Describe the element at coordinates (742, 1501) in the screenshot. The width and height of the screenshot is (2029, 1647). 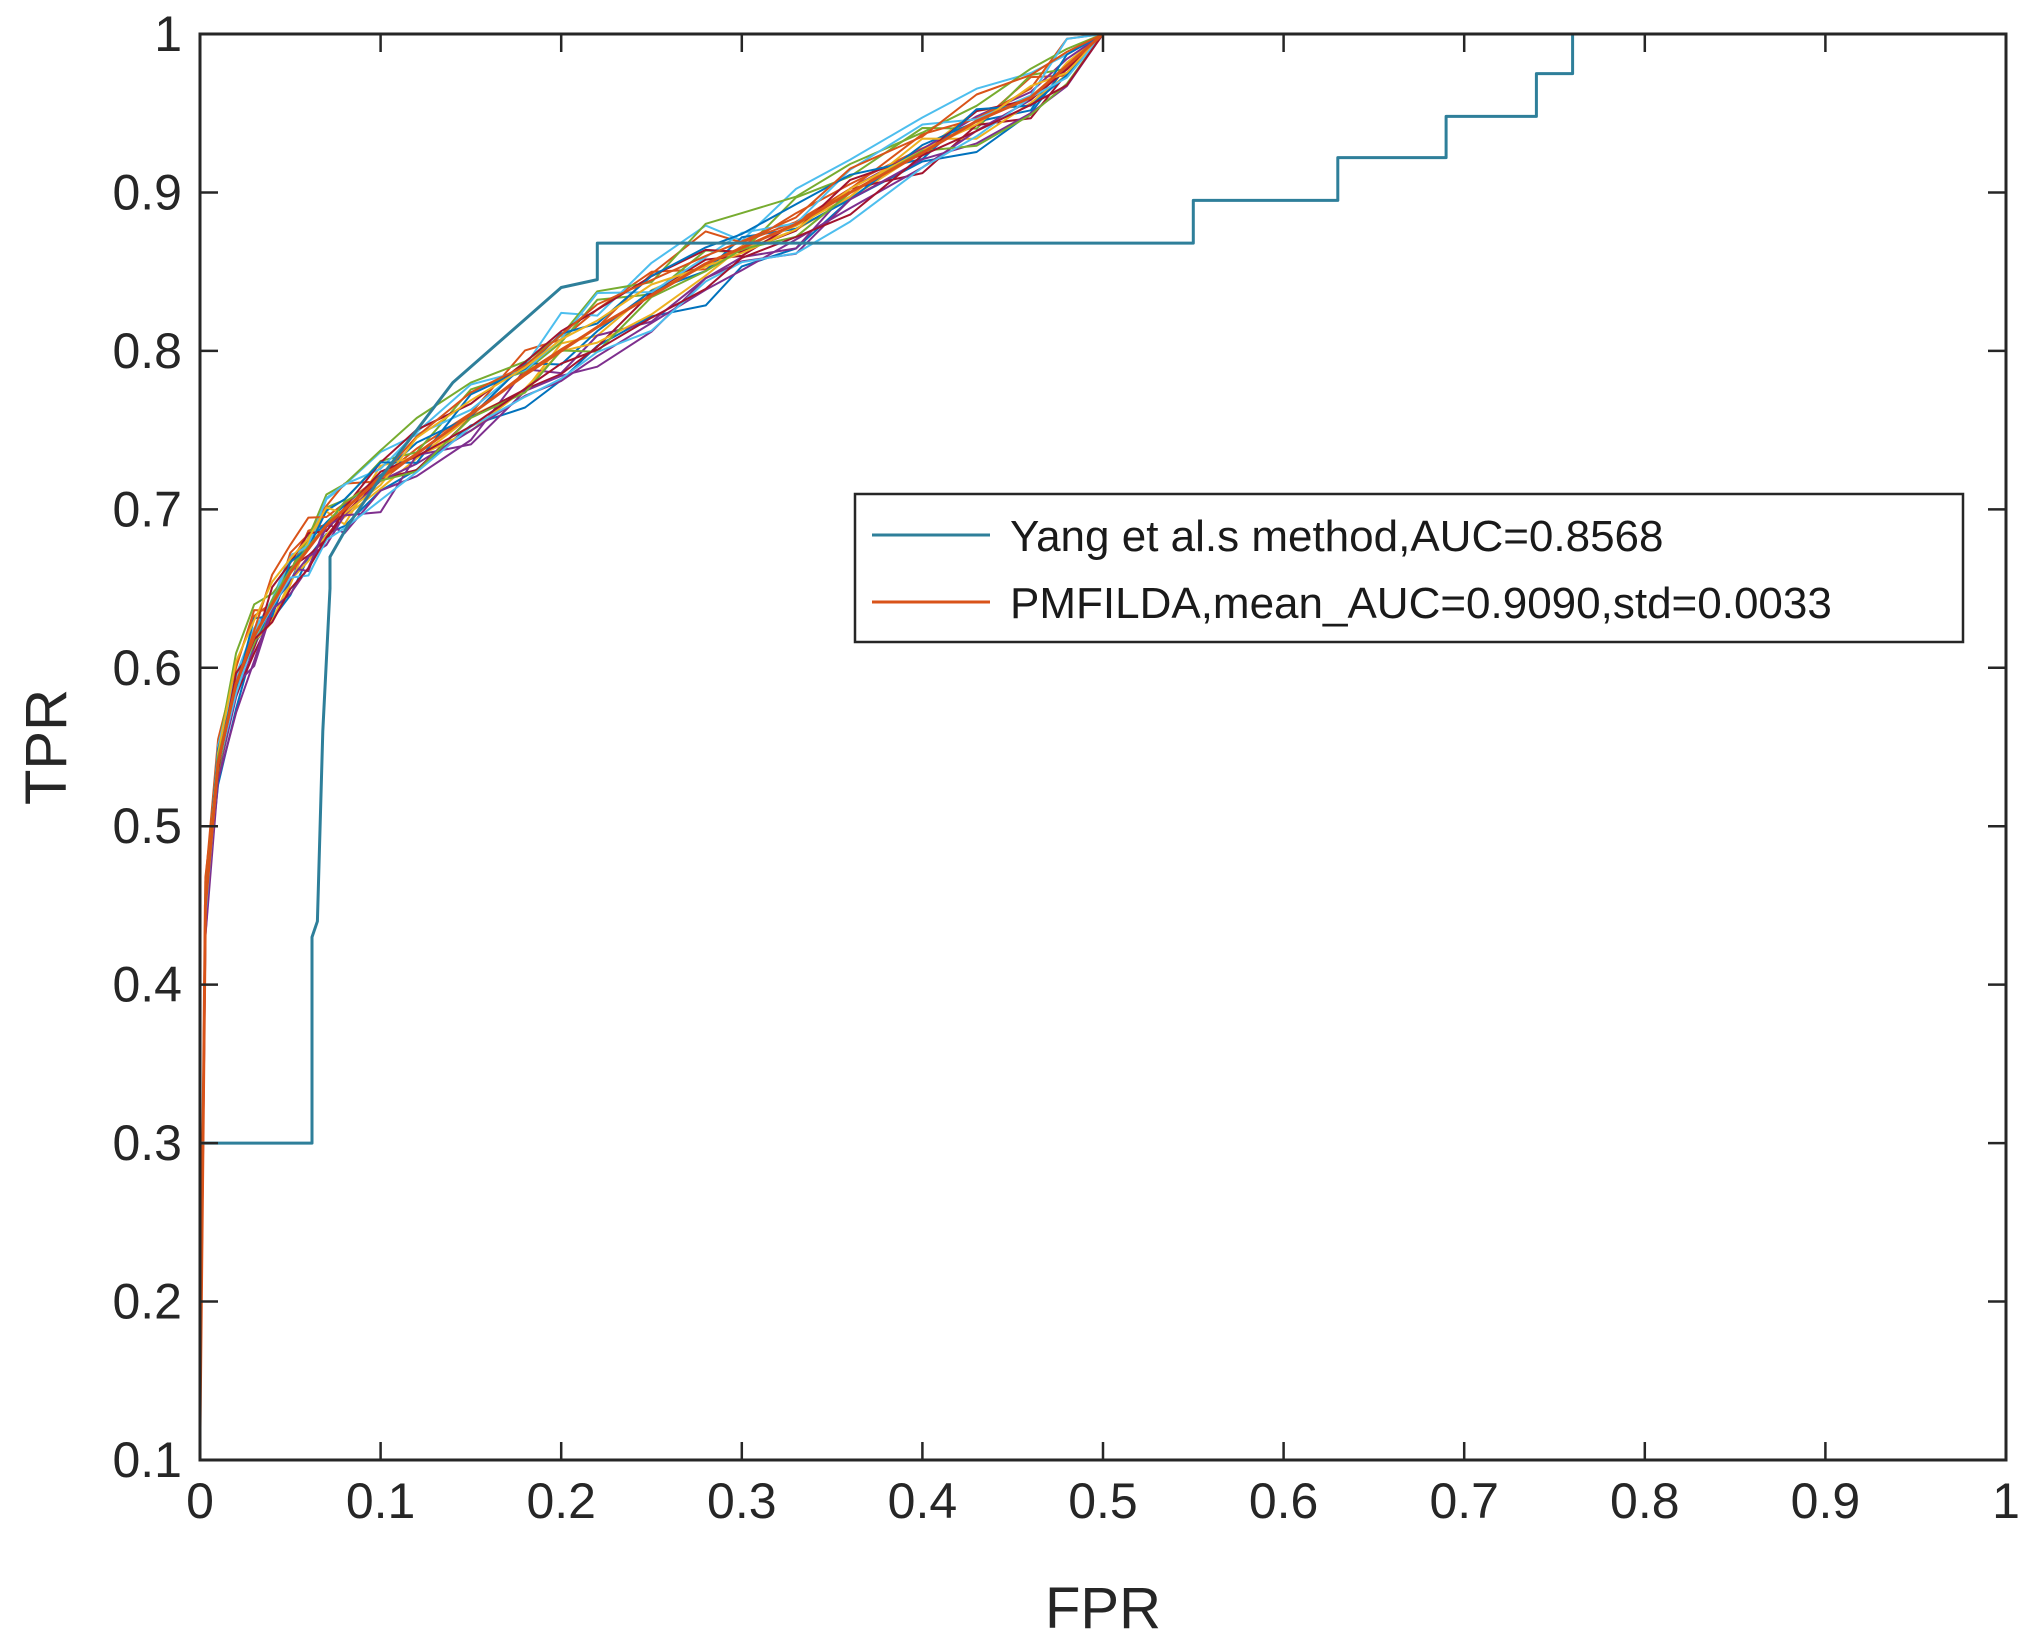
I see `x-tick-label: 0.3` at that location.